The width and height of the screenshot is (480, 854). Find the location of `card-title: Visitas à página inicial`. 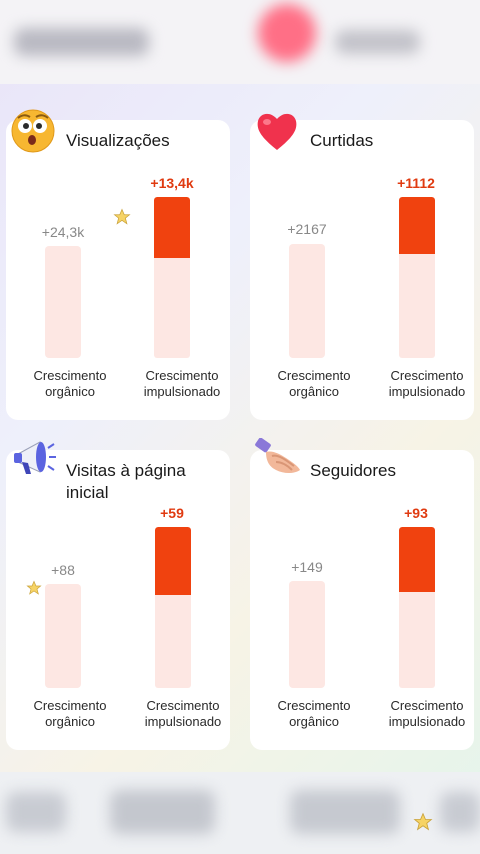

card-title: Visitas à página inicial is located at coordinates (126, 481).